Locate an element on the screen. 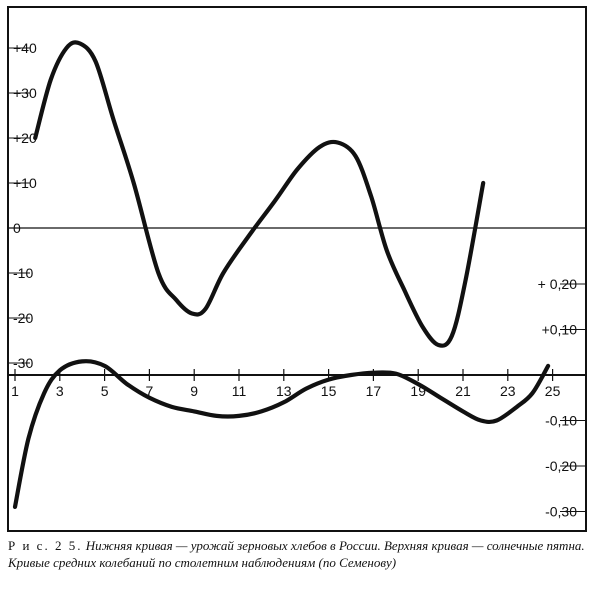 Image resolution: width=594 pixels, height=604 pixels. x-tick-label: 11 is located at coordinates (239, 391).